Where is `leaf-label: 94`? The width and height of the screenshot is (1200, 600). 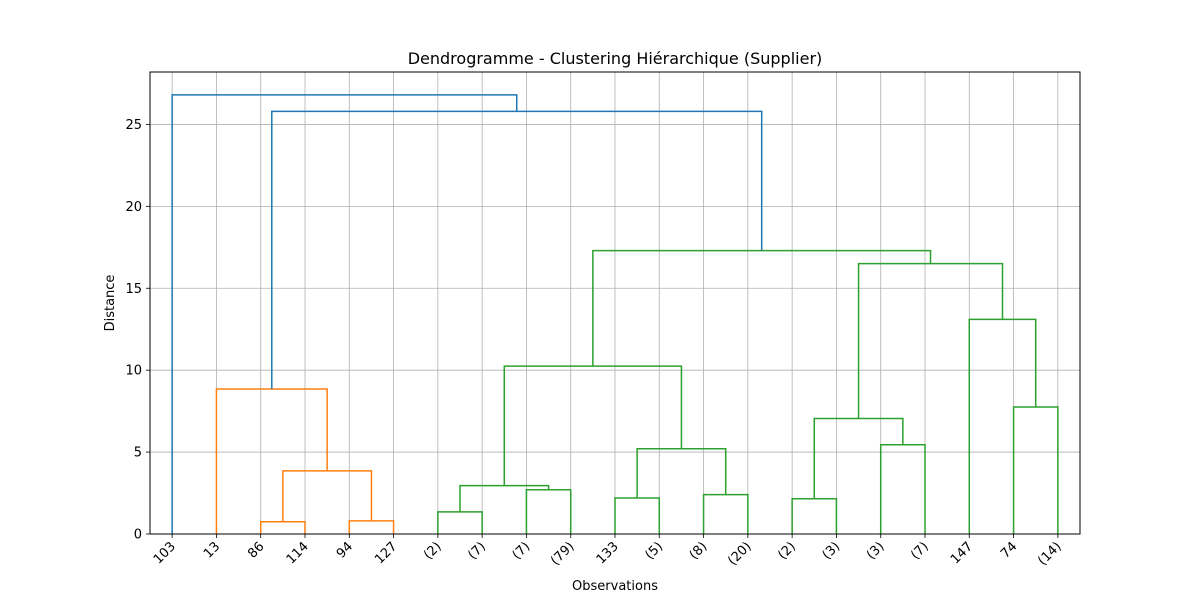
leaf-label: 94 is located at coordinates (345, 550).